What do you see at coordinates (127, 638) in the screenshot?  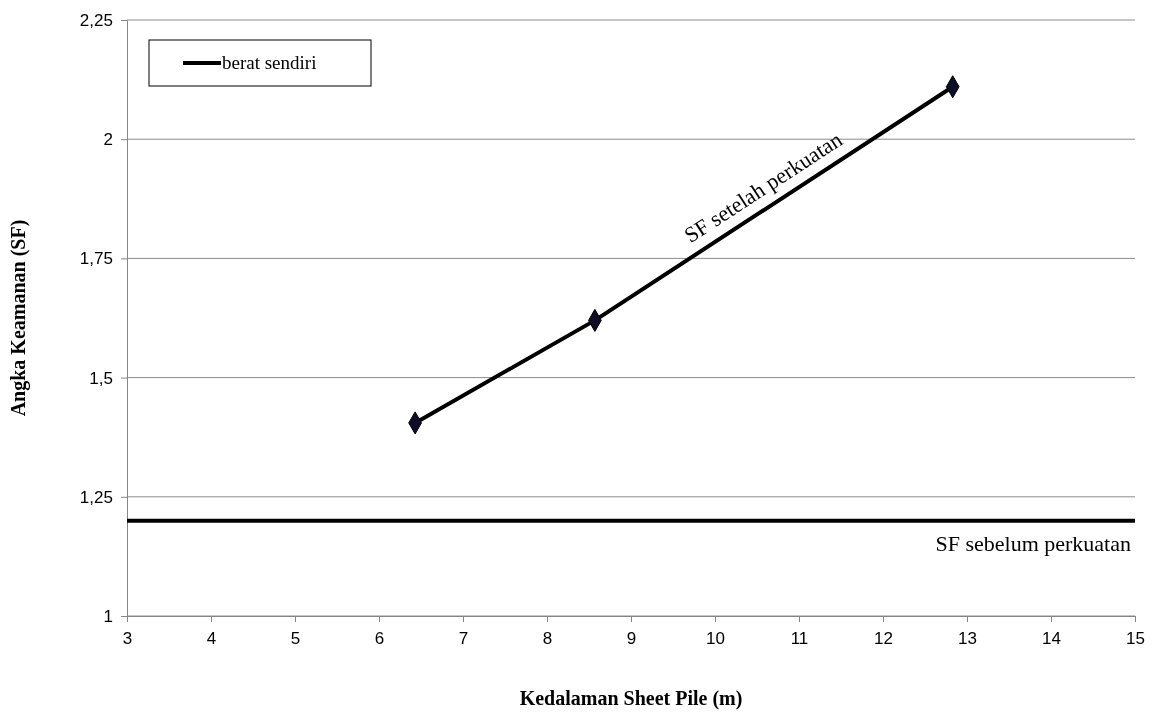 I see `x-tick-label: 3` at bounding box center [127, 638].